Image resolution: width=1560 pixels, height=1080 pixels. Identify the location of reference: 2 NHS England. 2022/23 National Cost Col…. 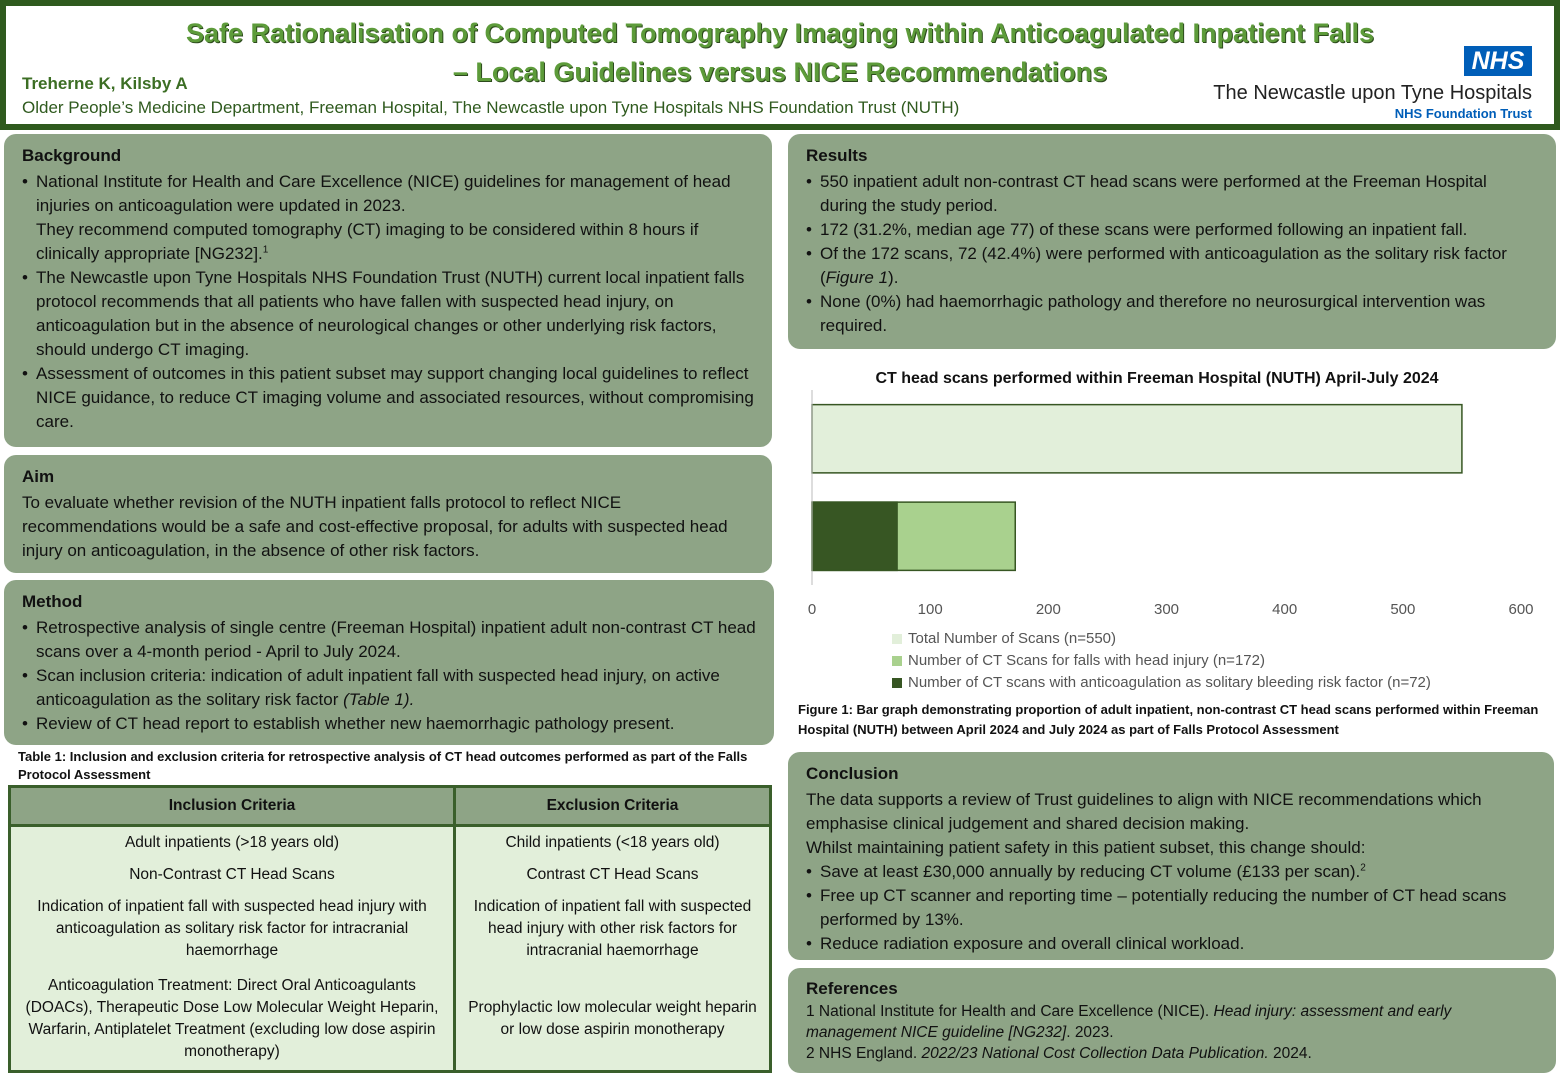
(1172, 1053).